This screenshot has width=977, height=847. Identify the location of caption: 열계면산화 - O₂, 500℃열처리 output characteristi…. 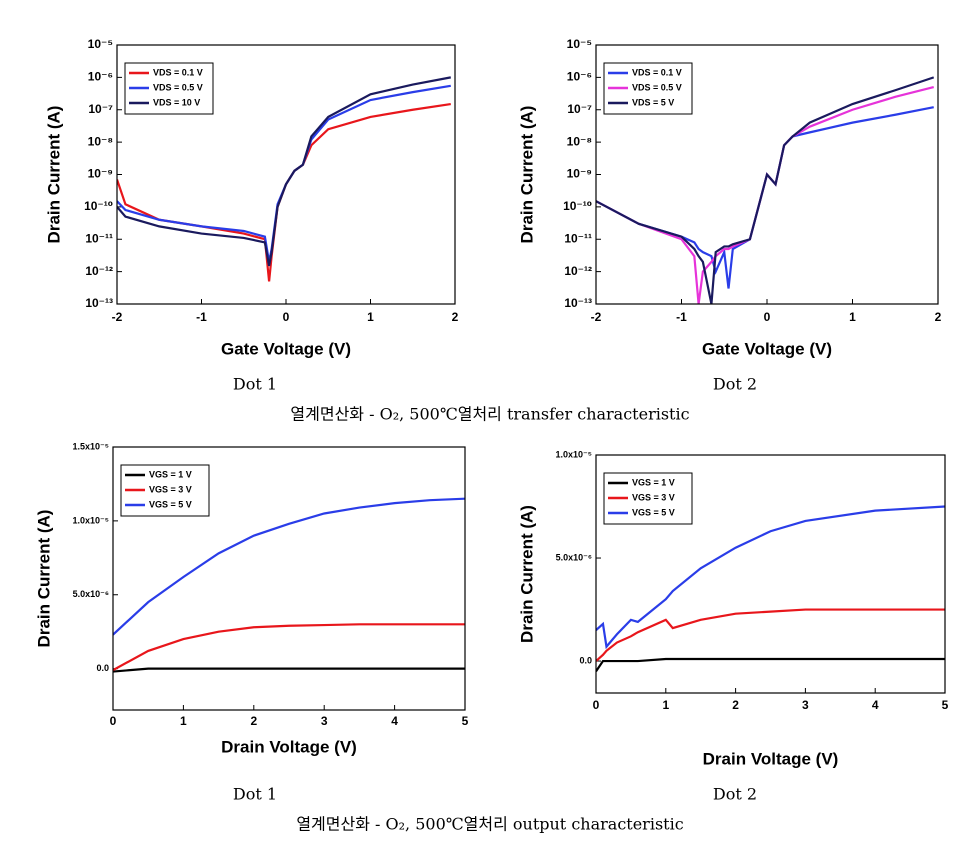
(489, 824).